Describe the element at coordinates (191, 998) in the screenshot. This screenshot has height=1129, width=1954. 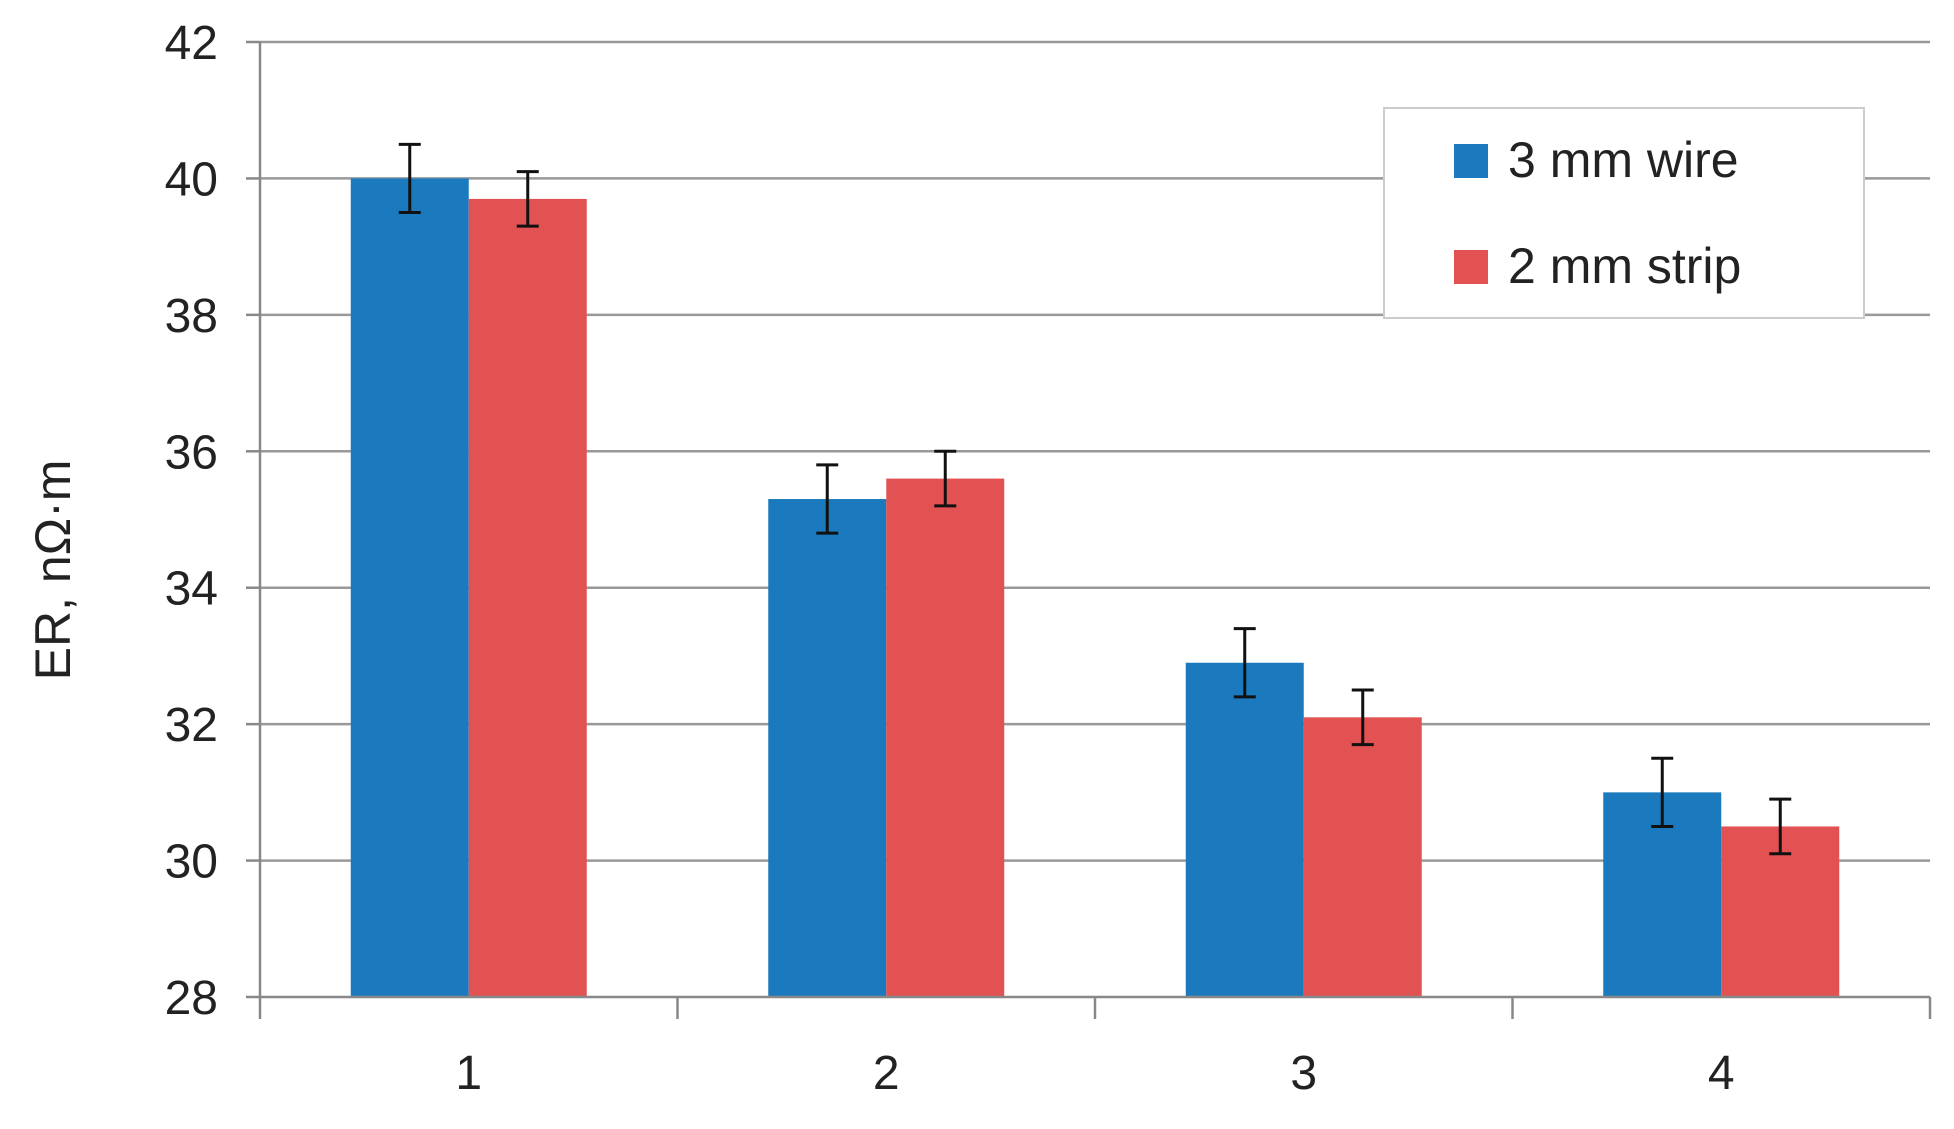
I see `y-tick-label: 28` at that location.